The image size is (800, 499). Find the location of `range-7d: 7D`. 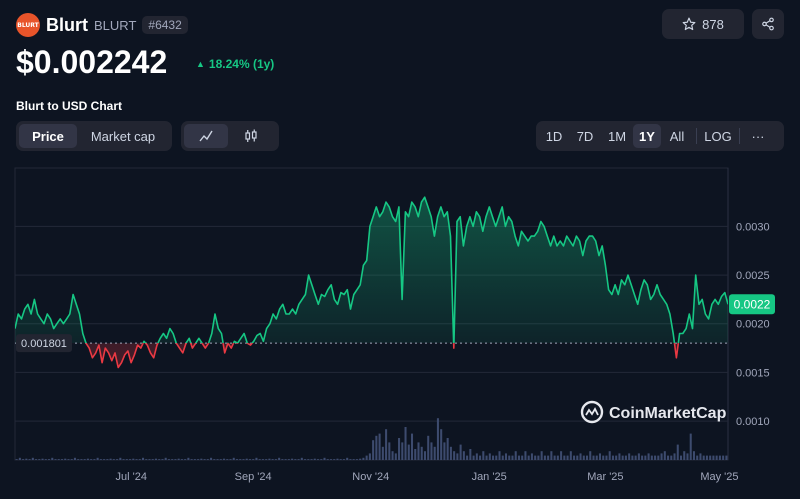

range-7d: 7D is located at coordinates (585, 136).